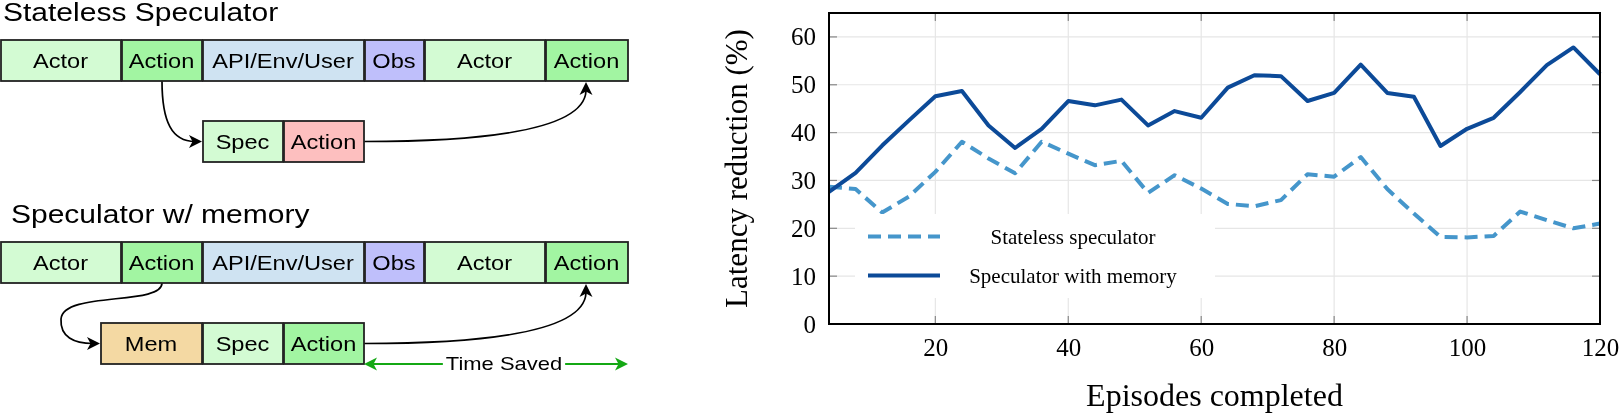 This screenshot has height=419, width=1623. I want to click on y-tick-label: 10, so click(803, 276).